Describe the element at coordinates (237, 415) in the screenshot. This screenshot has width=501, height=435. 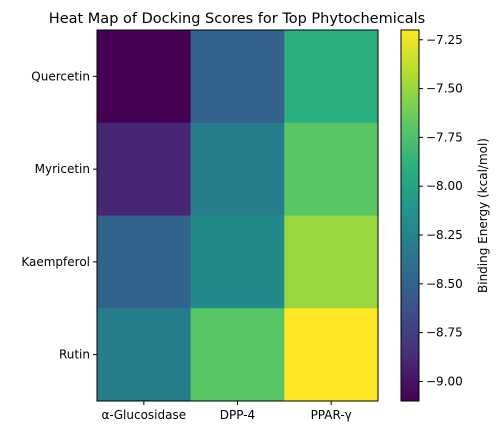
I see `column-tick-label: DPP-4` at that location.